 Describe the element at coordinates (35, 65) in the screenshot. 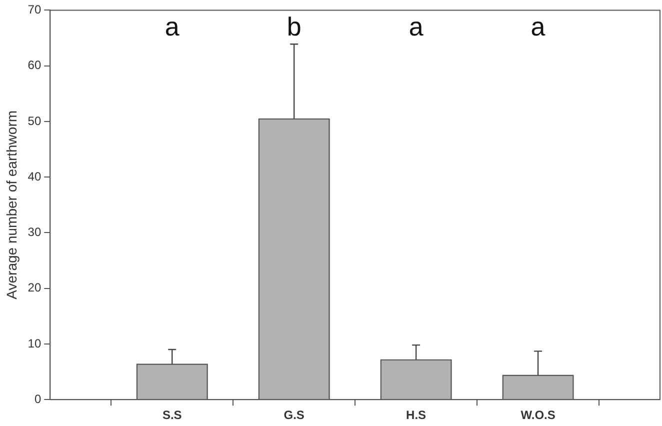

I see `y-tick-label: 60` at that location.